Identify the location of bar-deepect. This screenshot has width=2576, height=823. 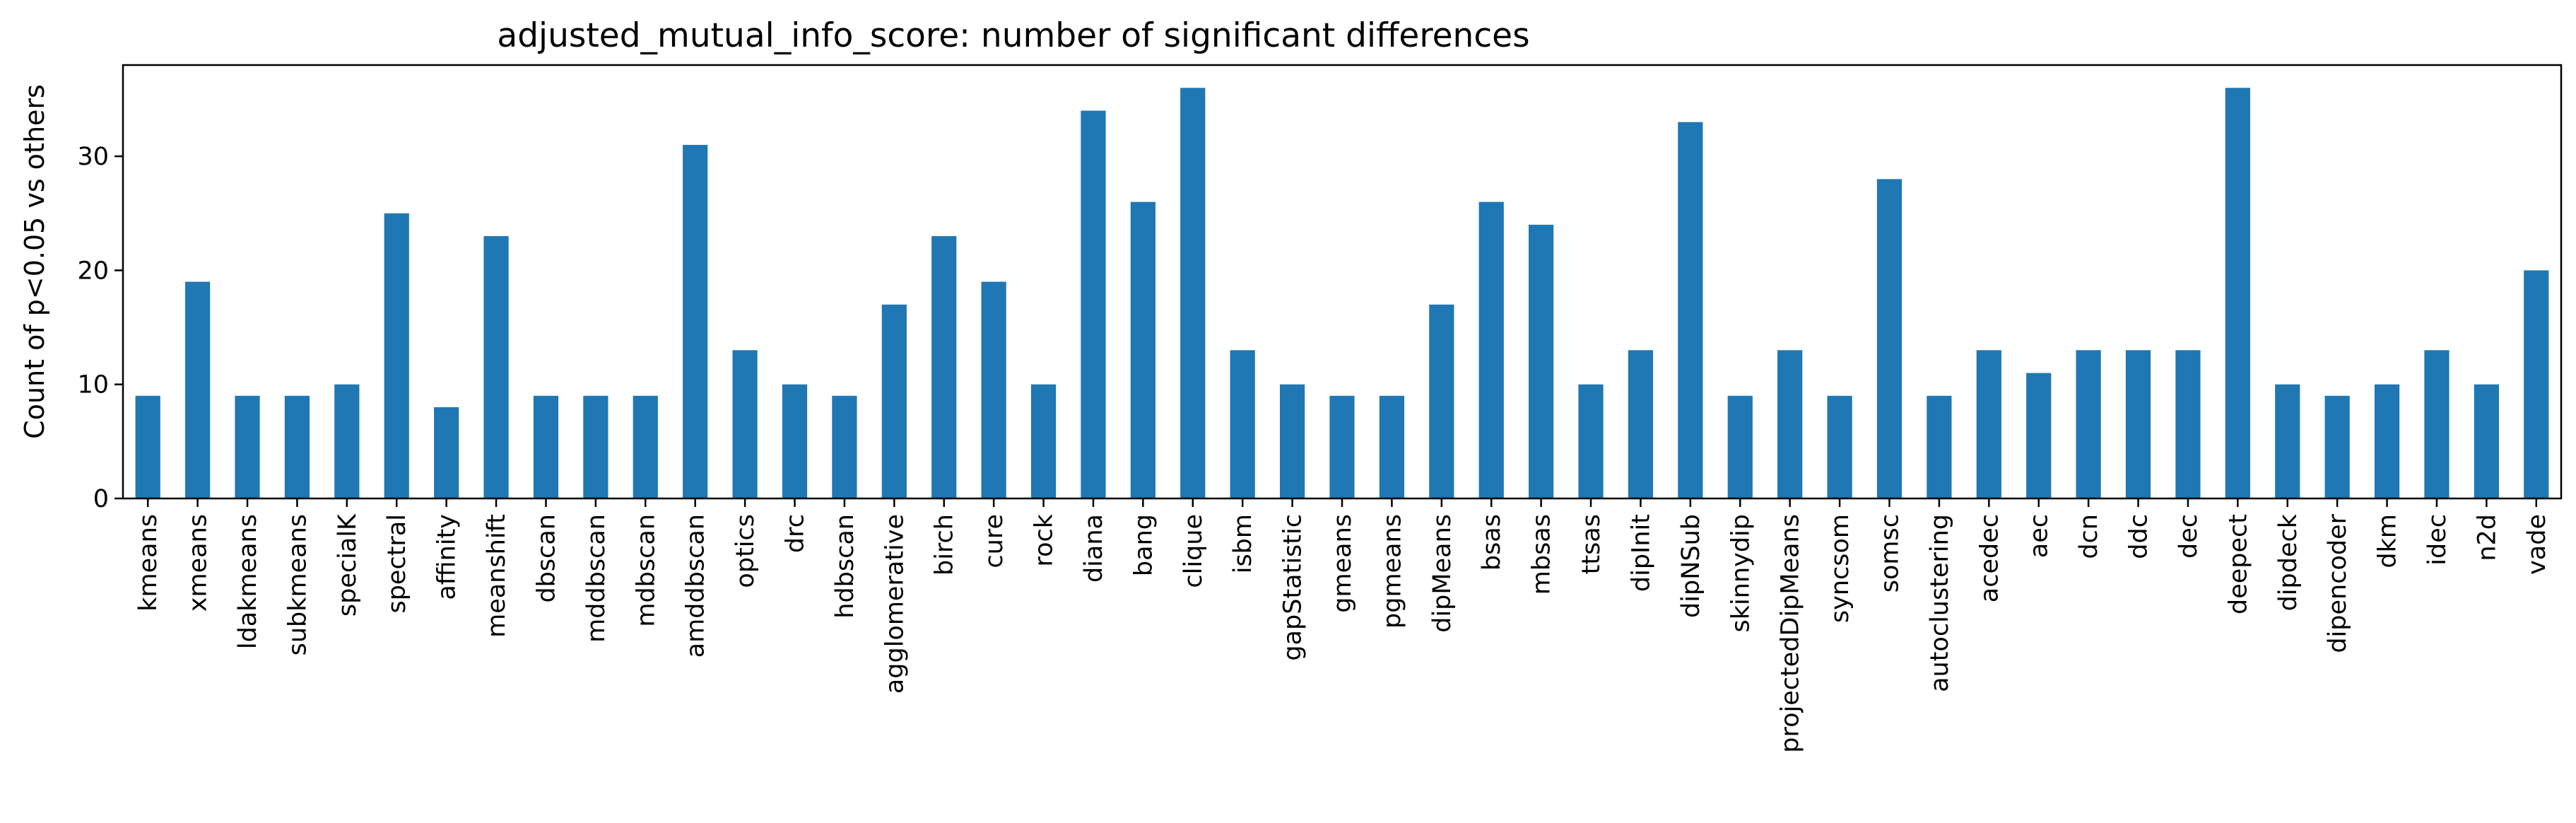
(2237, 293).